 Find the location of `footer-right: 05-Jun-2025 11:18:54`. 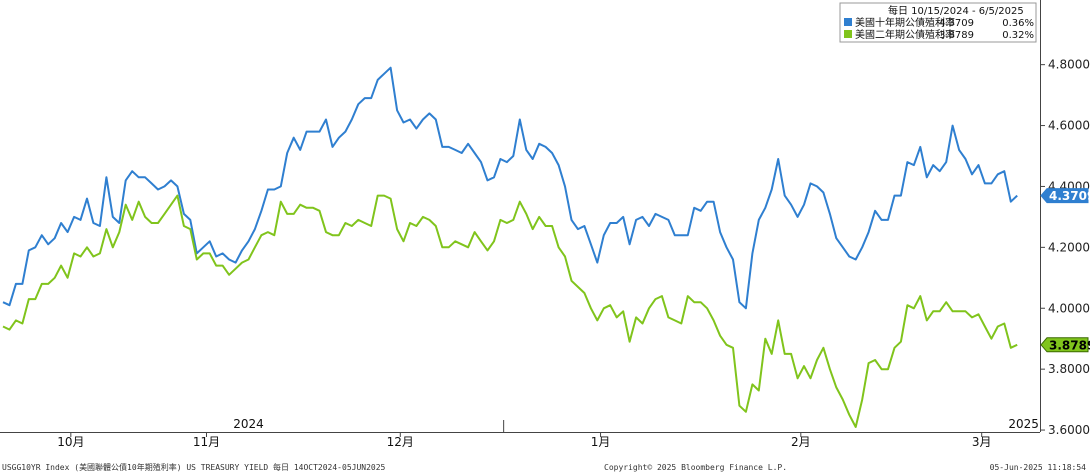

footer-right: 05-Jun-2025 11:18:54 is located at coordinates (1038, 467).